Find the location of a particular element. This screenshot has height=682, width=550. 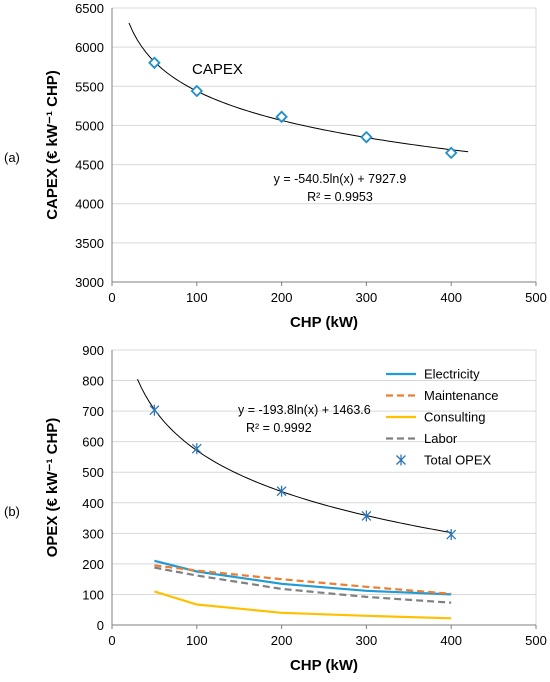

y-tick-label: 500 is located at coordinates (93, 472).